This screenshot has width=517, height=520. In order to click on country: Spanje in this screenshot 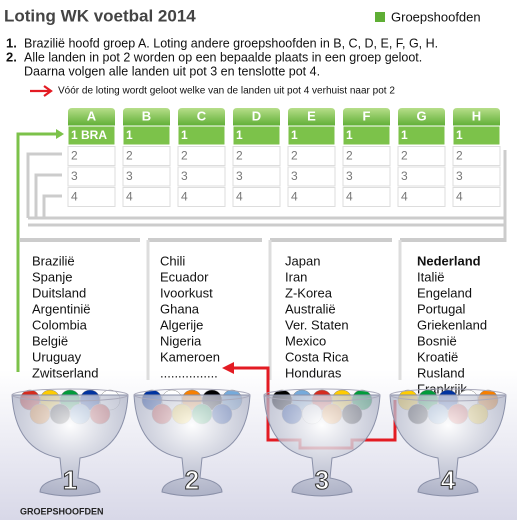, I will do `click(52, 276)`.